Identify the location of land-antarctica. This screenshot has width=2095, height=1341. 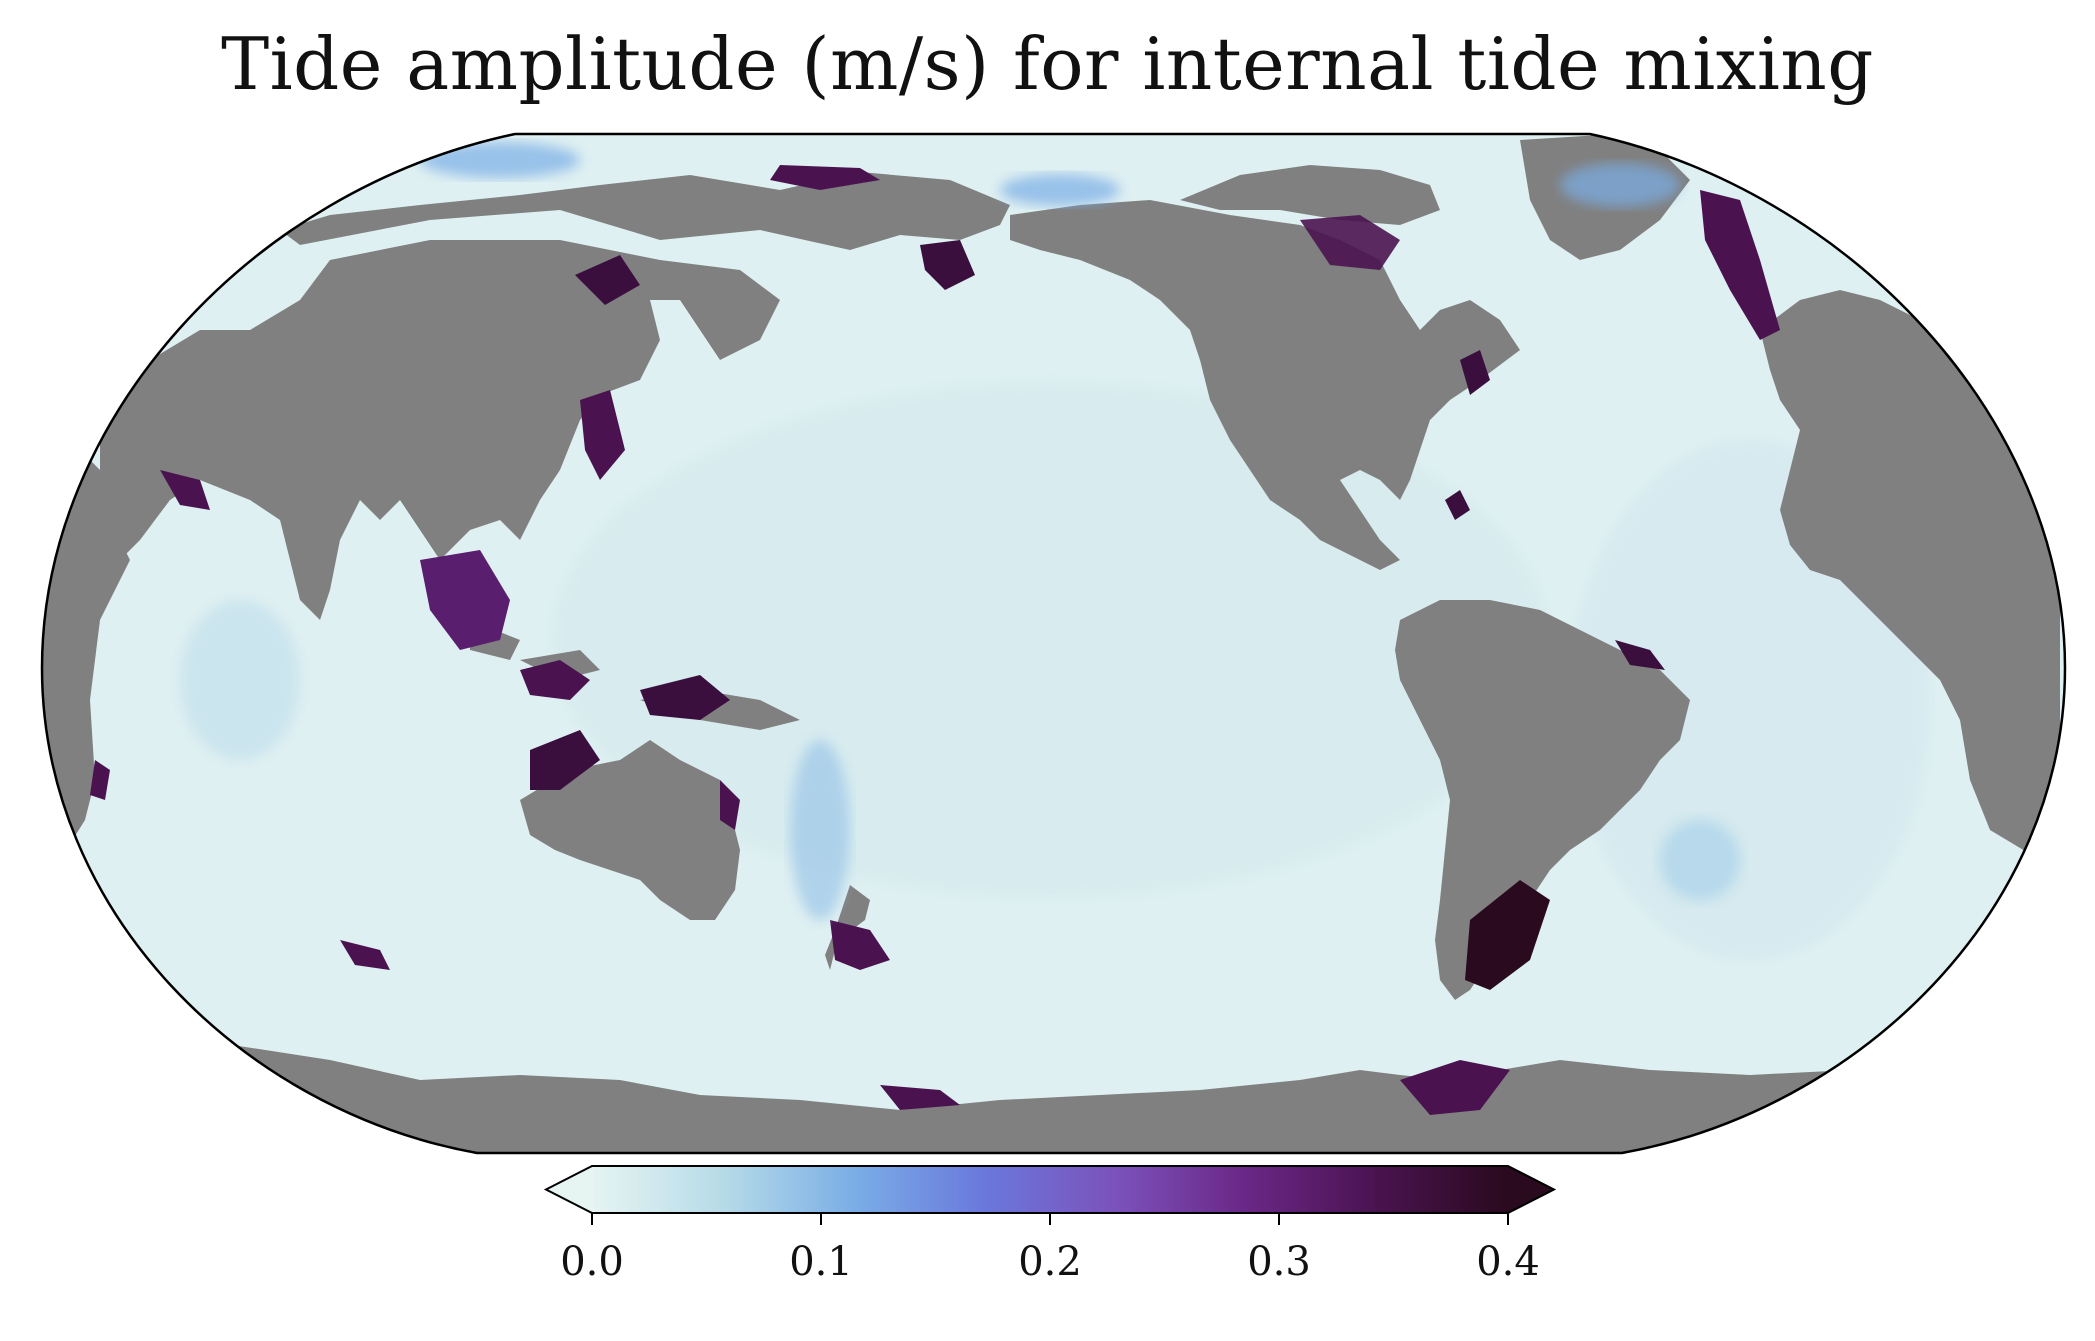
(1051, 1096).